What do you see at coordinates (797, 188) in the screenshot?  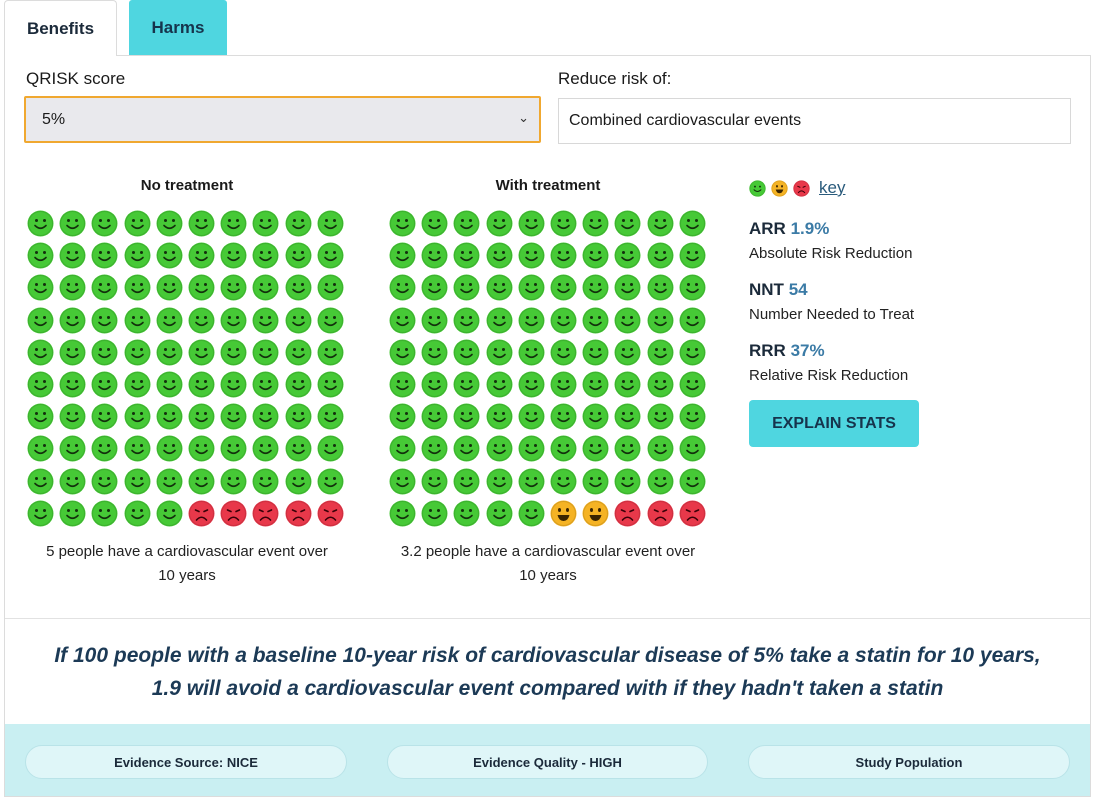 I see `key-row: key` at bounding box center [797, 188].